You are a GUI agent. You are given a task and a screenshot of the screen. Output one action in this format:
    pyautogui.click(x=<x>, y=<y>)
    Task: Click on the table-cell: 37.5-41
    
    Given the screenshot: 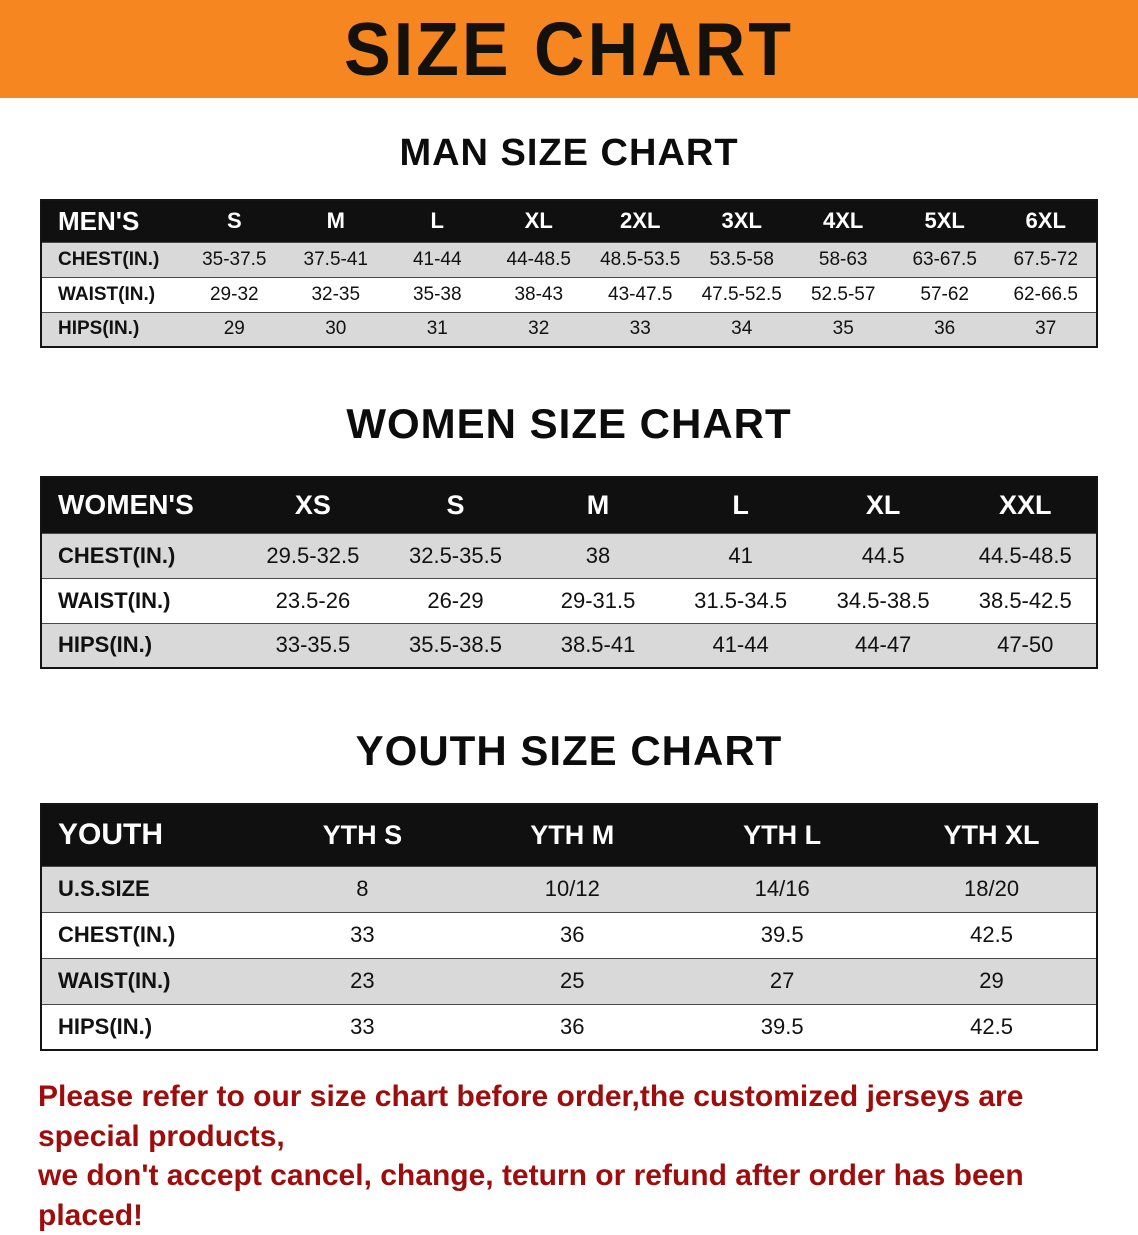 What is the action you would take?
    pyautogui.click(x=336, y=259)
    